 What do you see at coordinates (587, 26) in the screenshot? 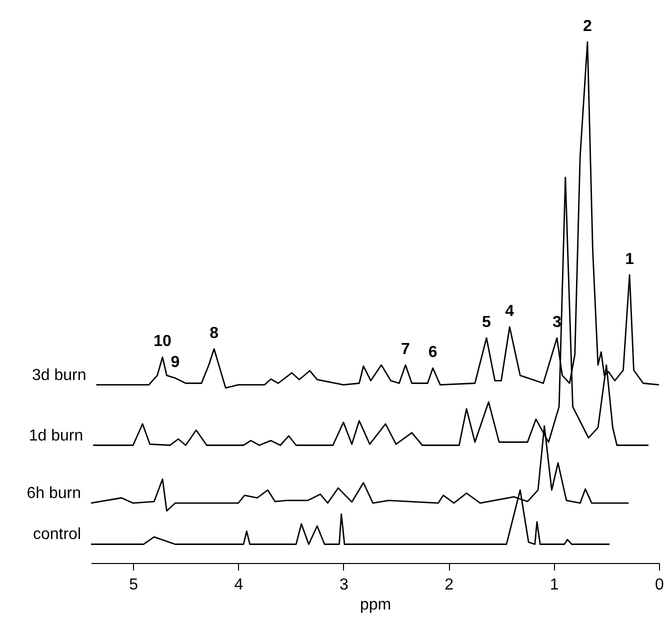
I see `annotation: 2` at bounding box center [587, 26].